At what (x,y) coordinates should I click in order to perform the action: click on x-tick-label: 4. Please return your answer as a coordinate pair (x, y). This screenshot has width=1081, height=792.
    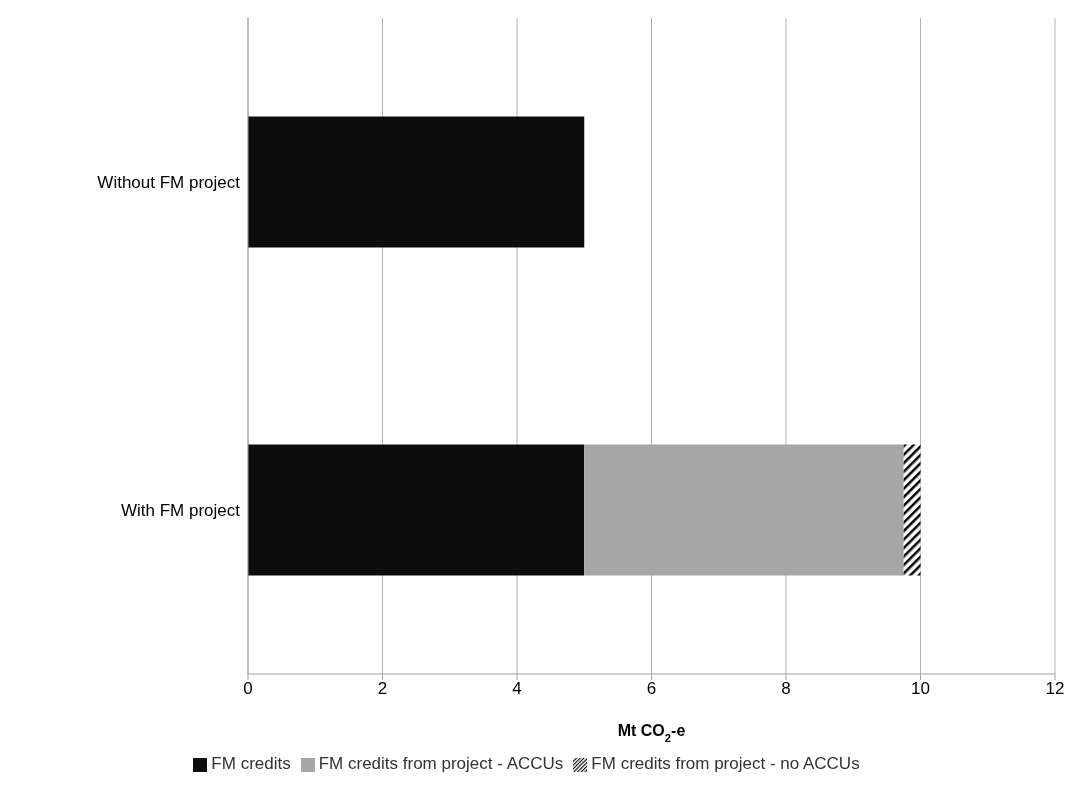
    Looking at the image, I should click on (517, 689).